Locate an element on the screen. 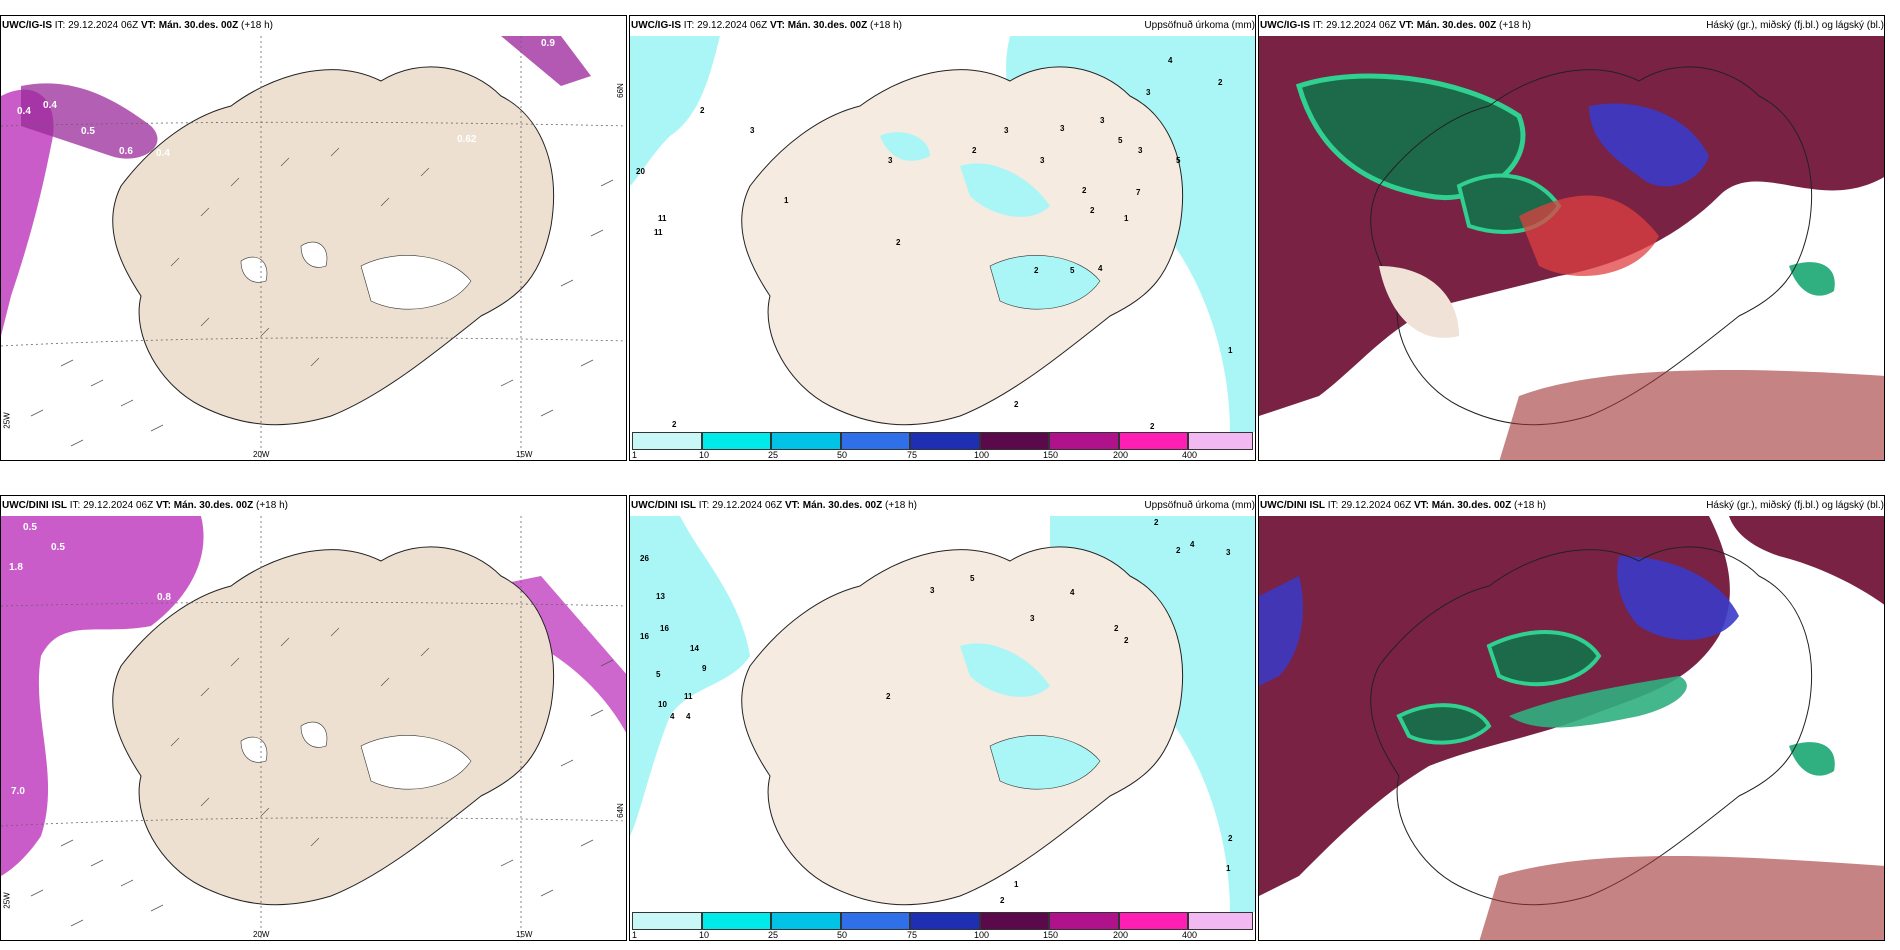  lon-label-15w: 15W is located at coordinates (524, 934).